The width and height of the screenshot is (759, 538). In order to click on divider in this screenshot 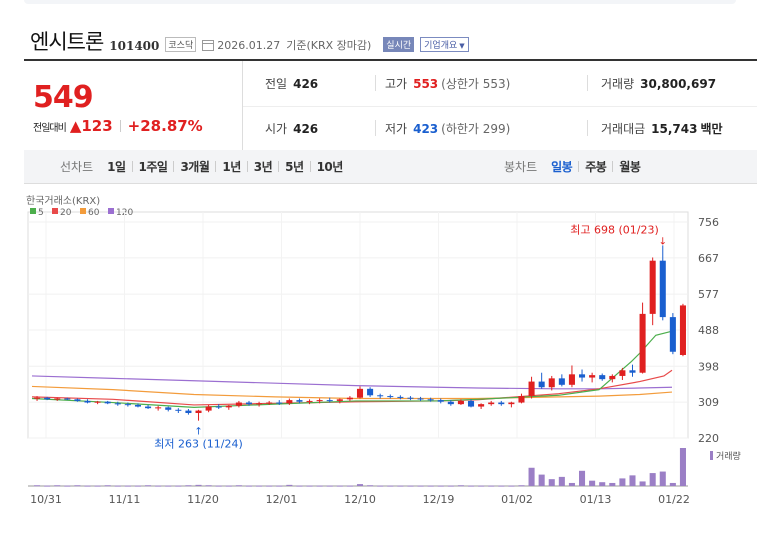, I will do `click(375, 128)`.